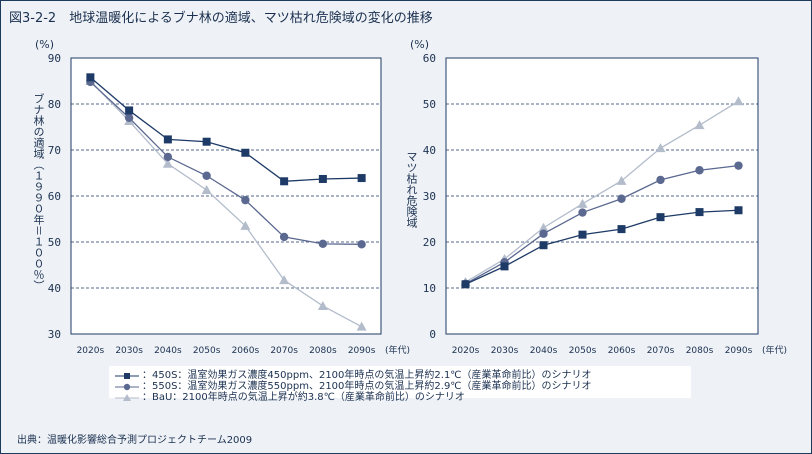 This screenshot has width=812, height=454. I want to click on y-tick-label: 10, so click(429, 288).